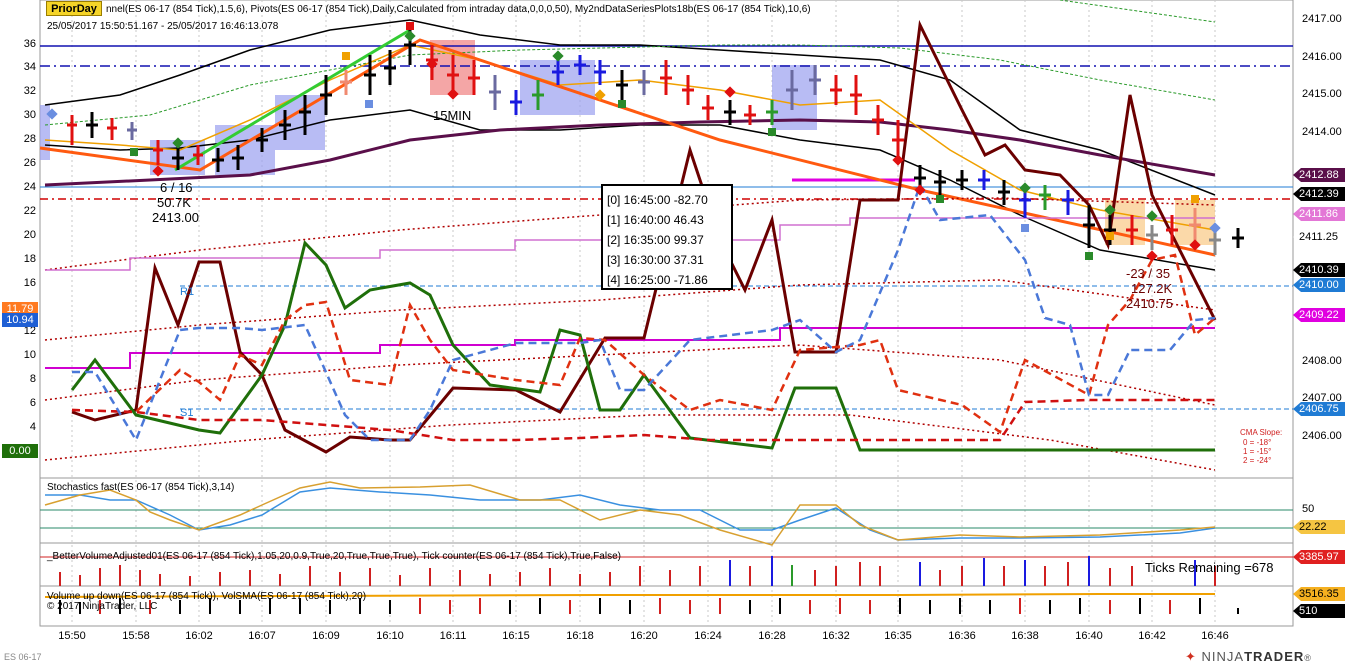  Describe the element at coordinates (1191, 656) in the screenshot. I see `logo-mark-icon: ✦` at that location.